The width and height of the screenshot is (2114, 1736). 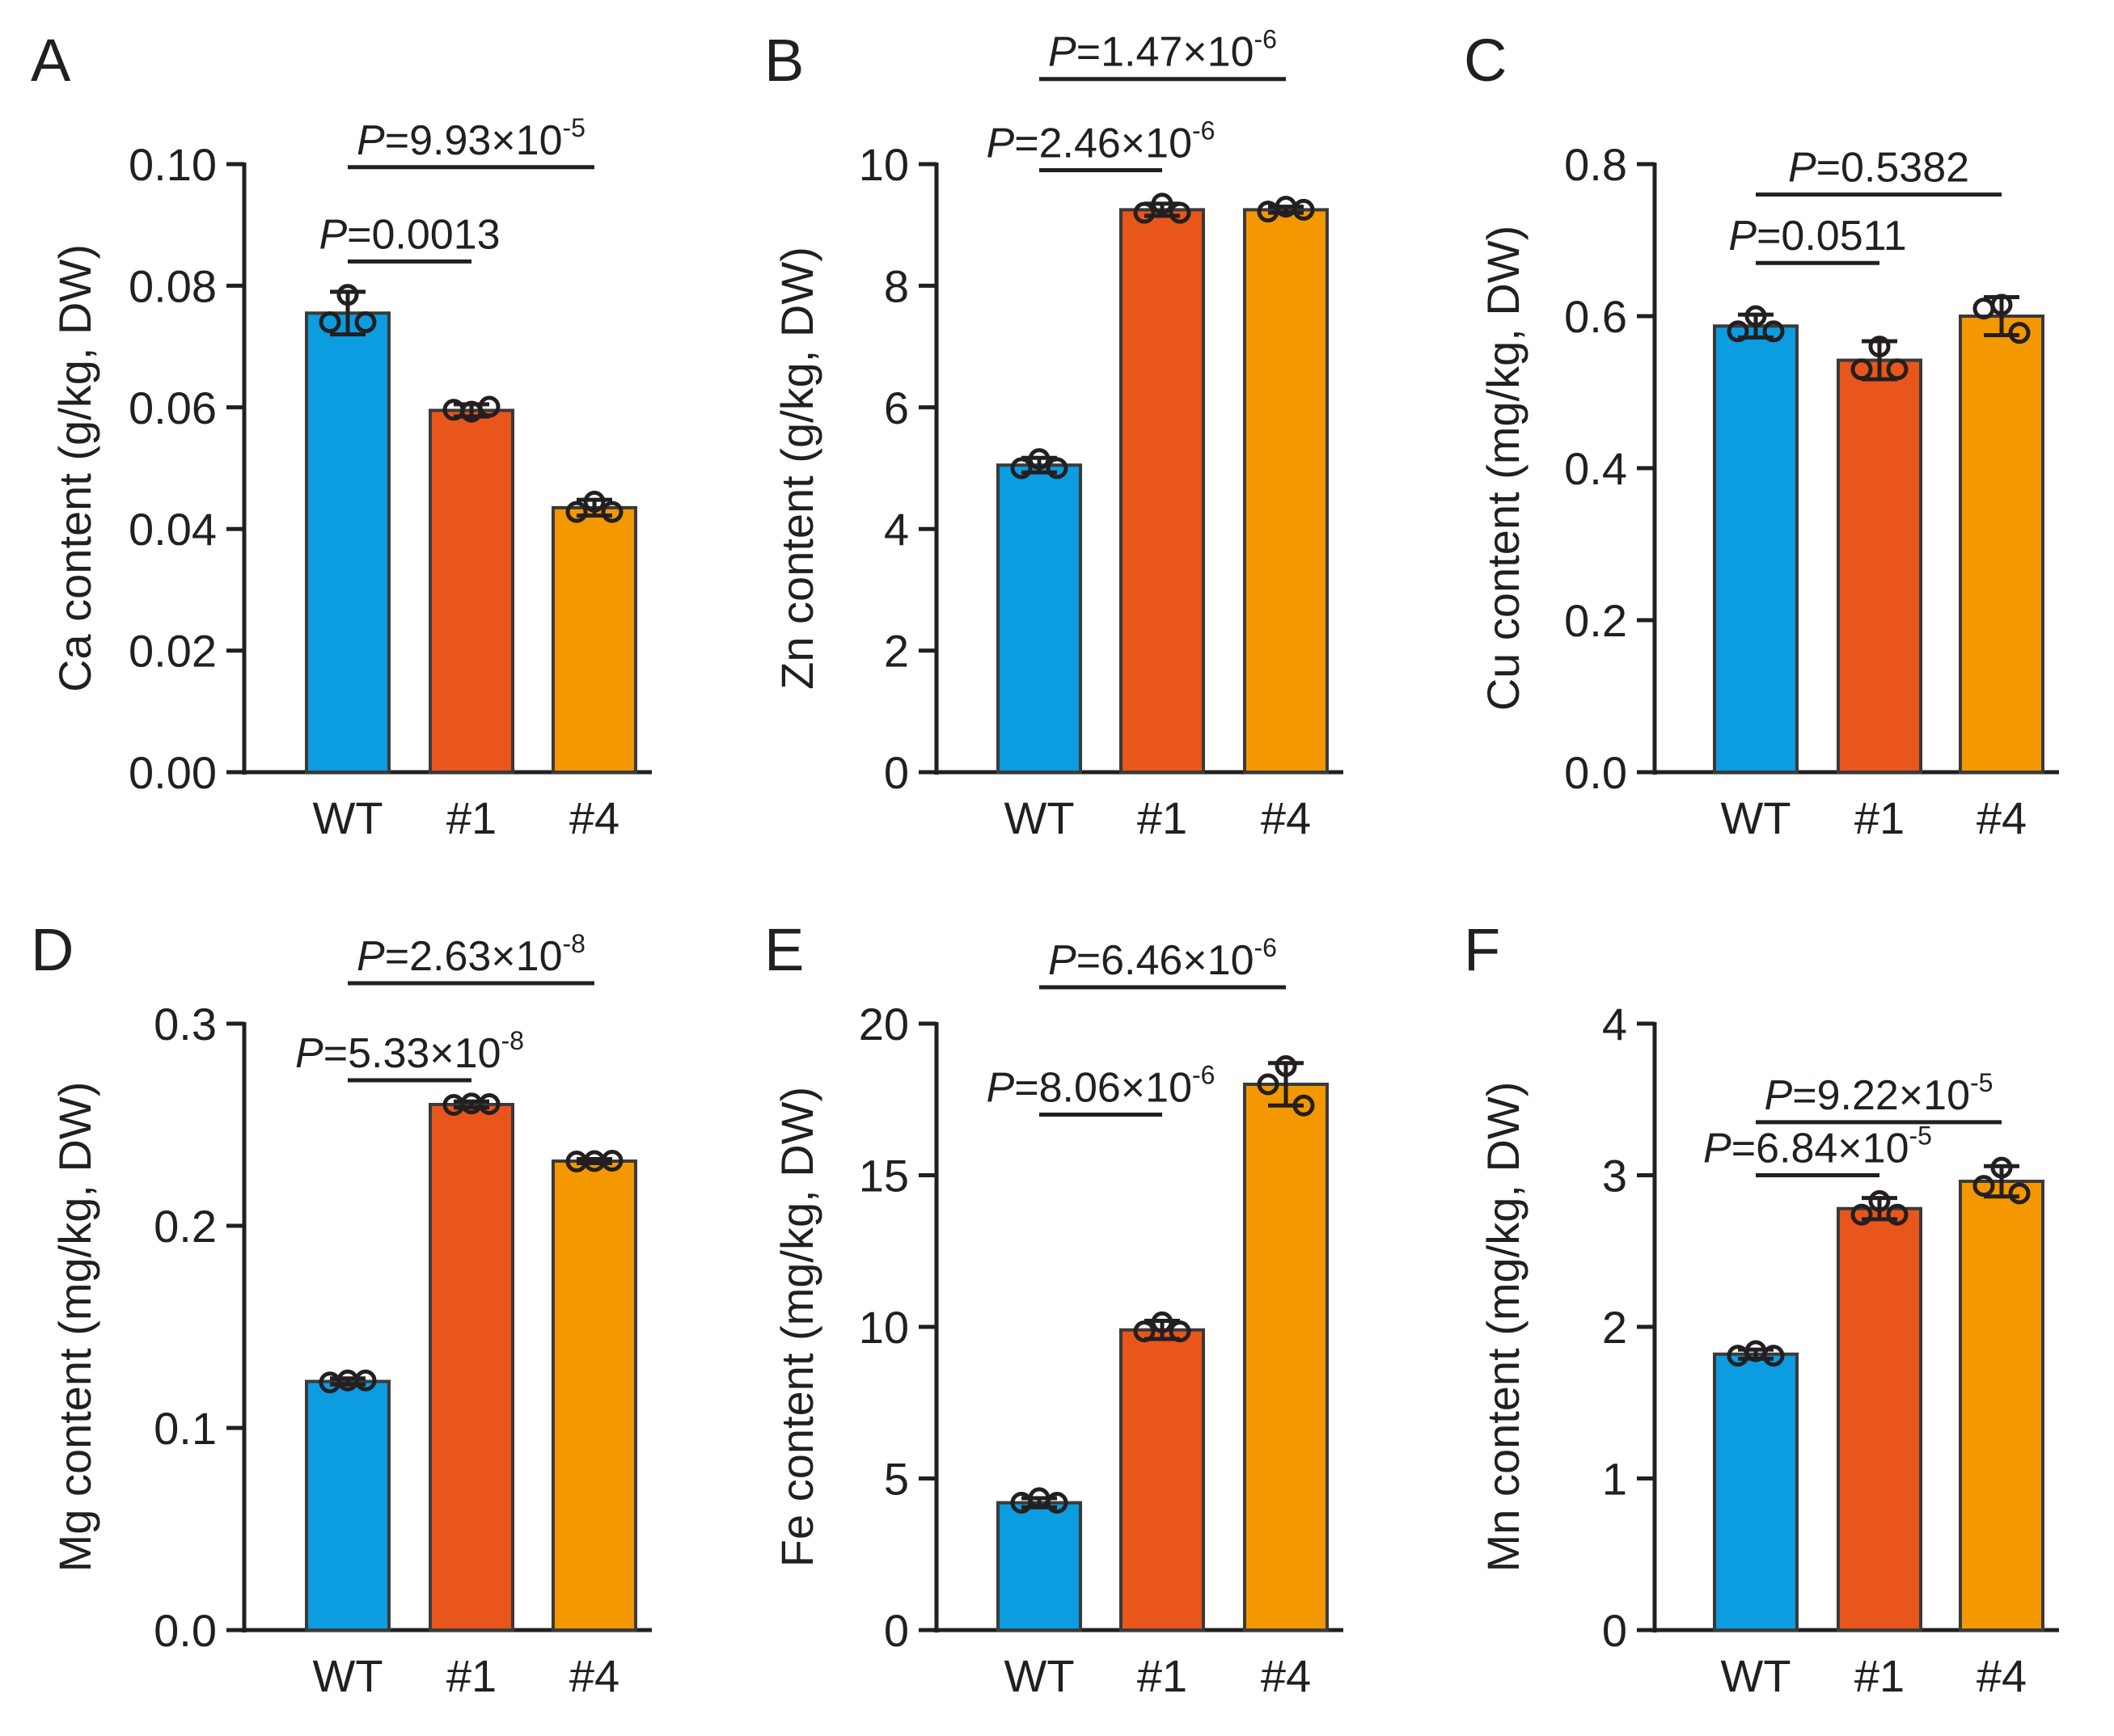 What do you see at coordinates (1817, 236) in the screenshot?
I see `p-value-label: P=0.0511` at bounding box center [1817, 236].